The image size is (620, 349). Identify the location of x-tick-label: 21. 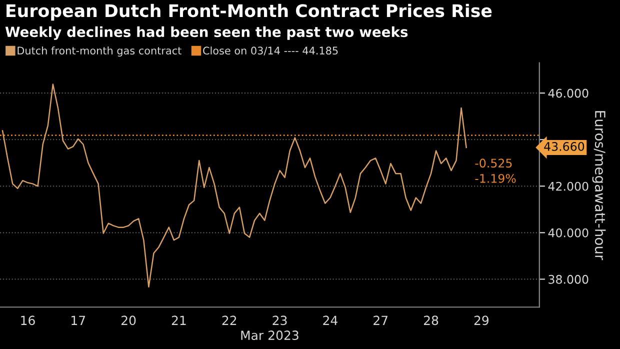
(179, 320).